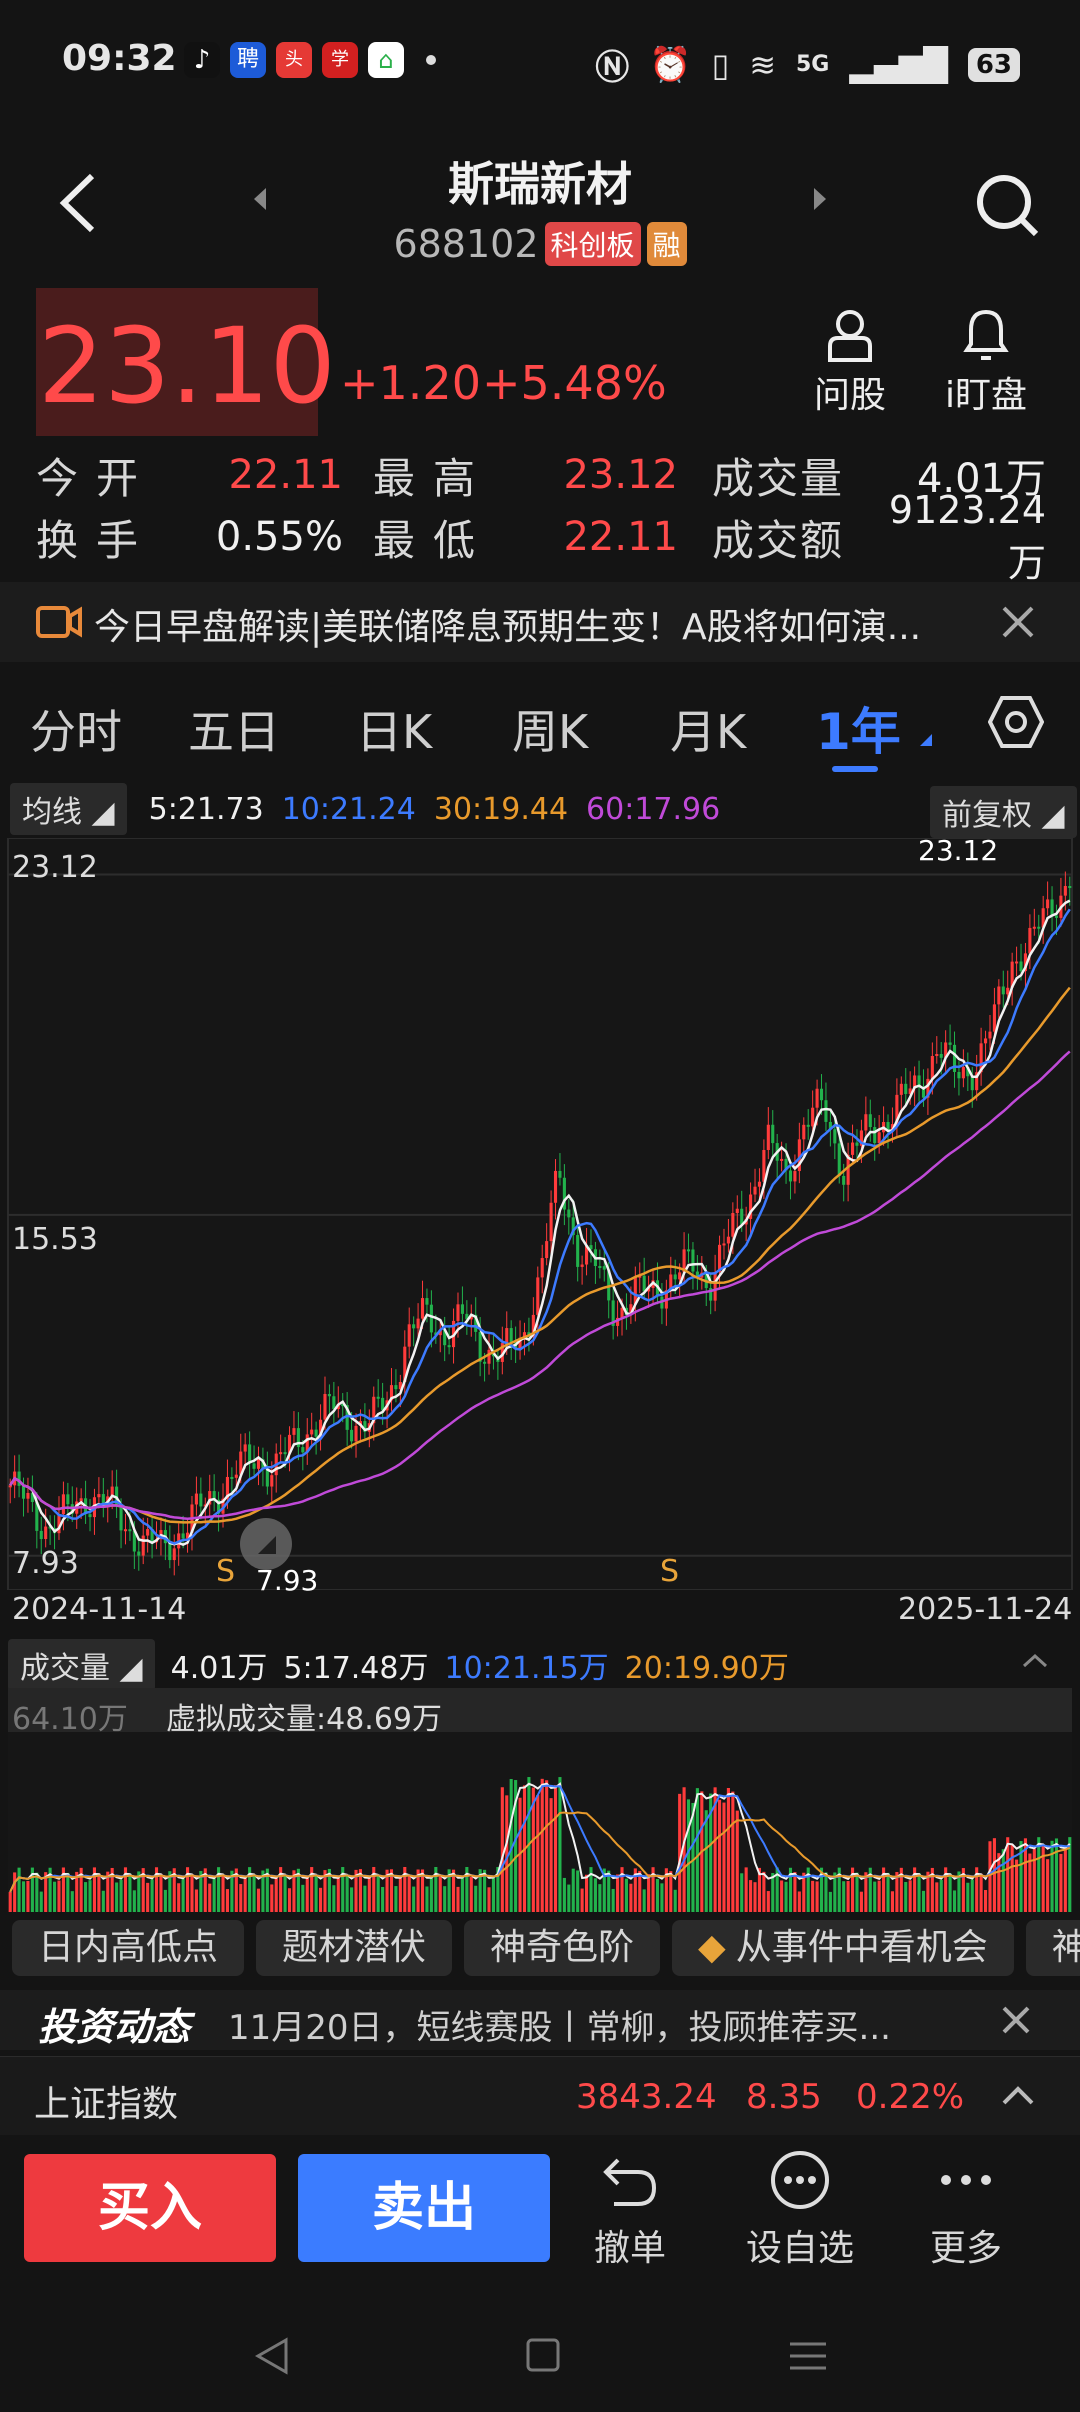 Image resolution: width=1080 pixels, height=2412 pixels. I want to click on nav-back-icon, so click(272, 2356).